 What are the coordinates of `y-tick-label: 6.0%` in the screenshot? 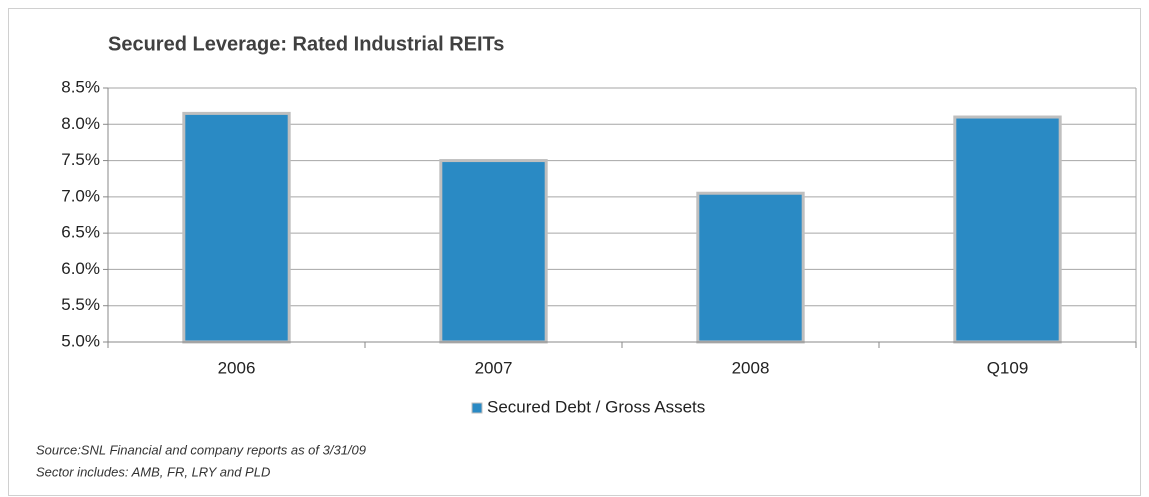 It's located at (80, 268).